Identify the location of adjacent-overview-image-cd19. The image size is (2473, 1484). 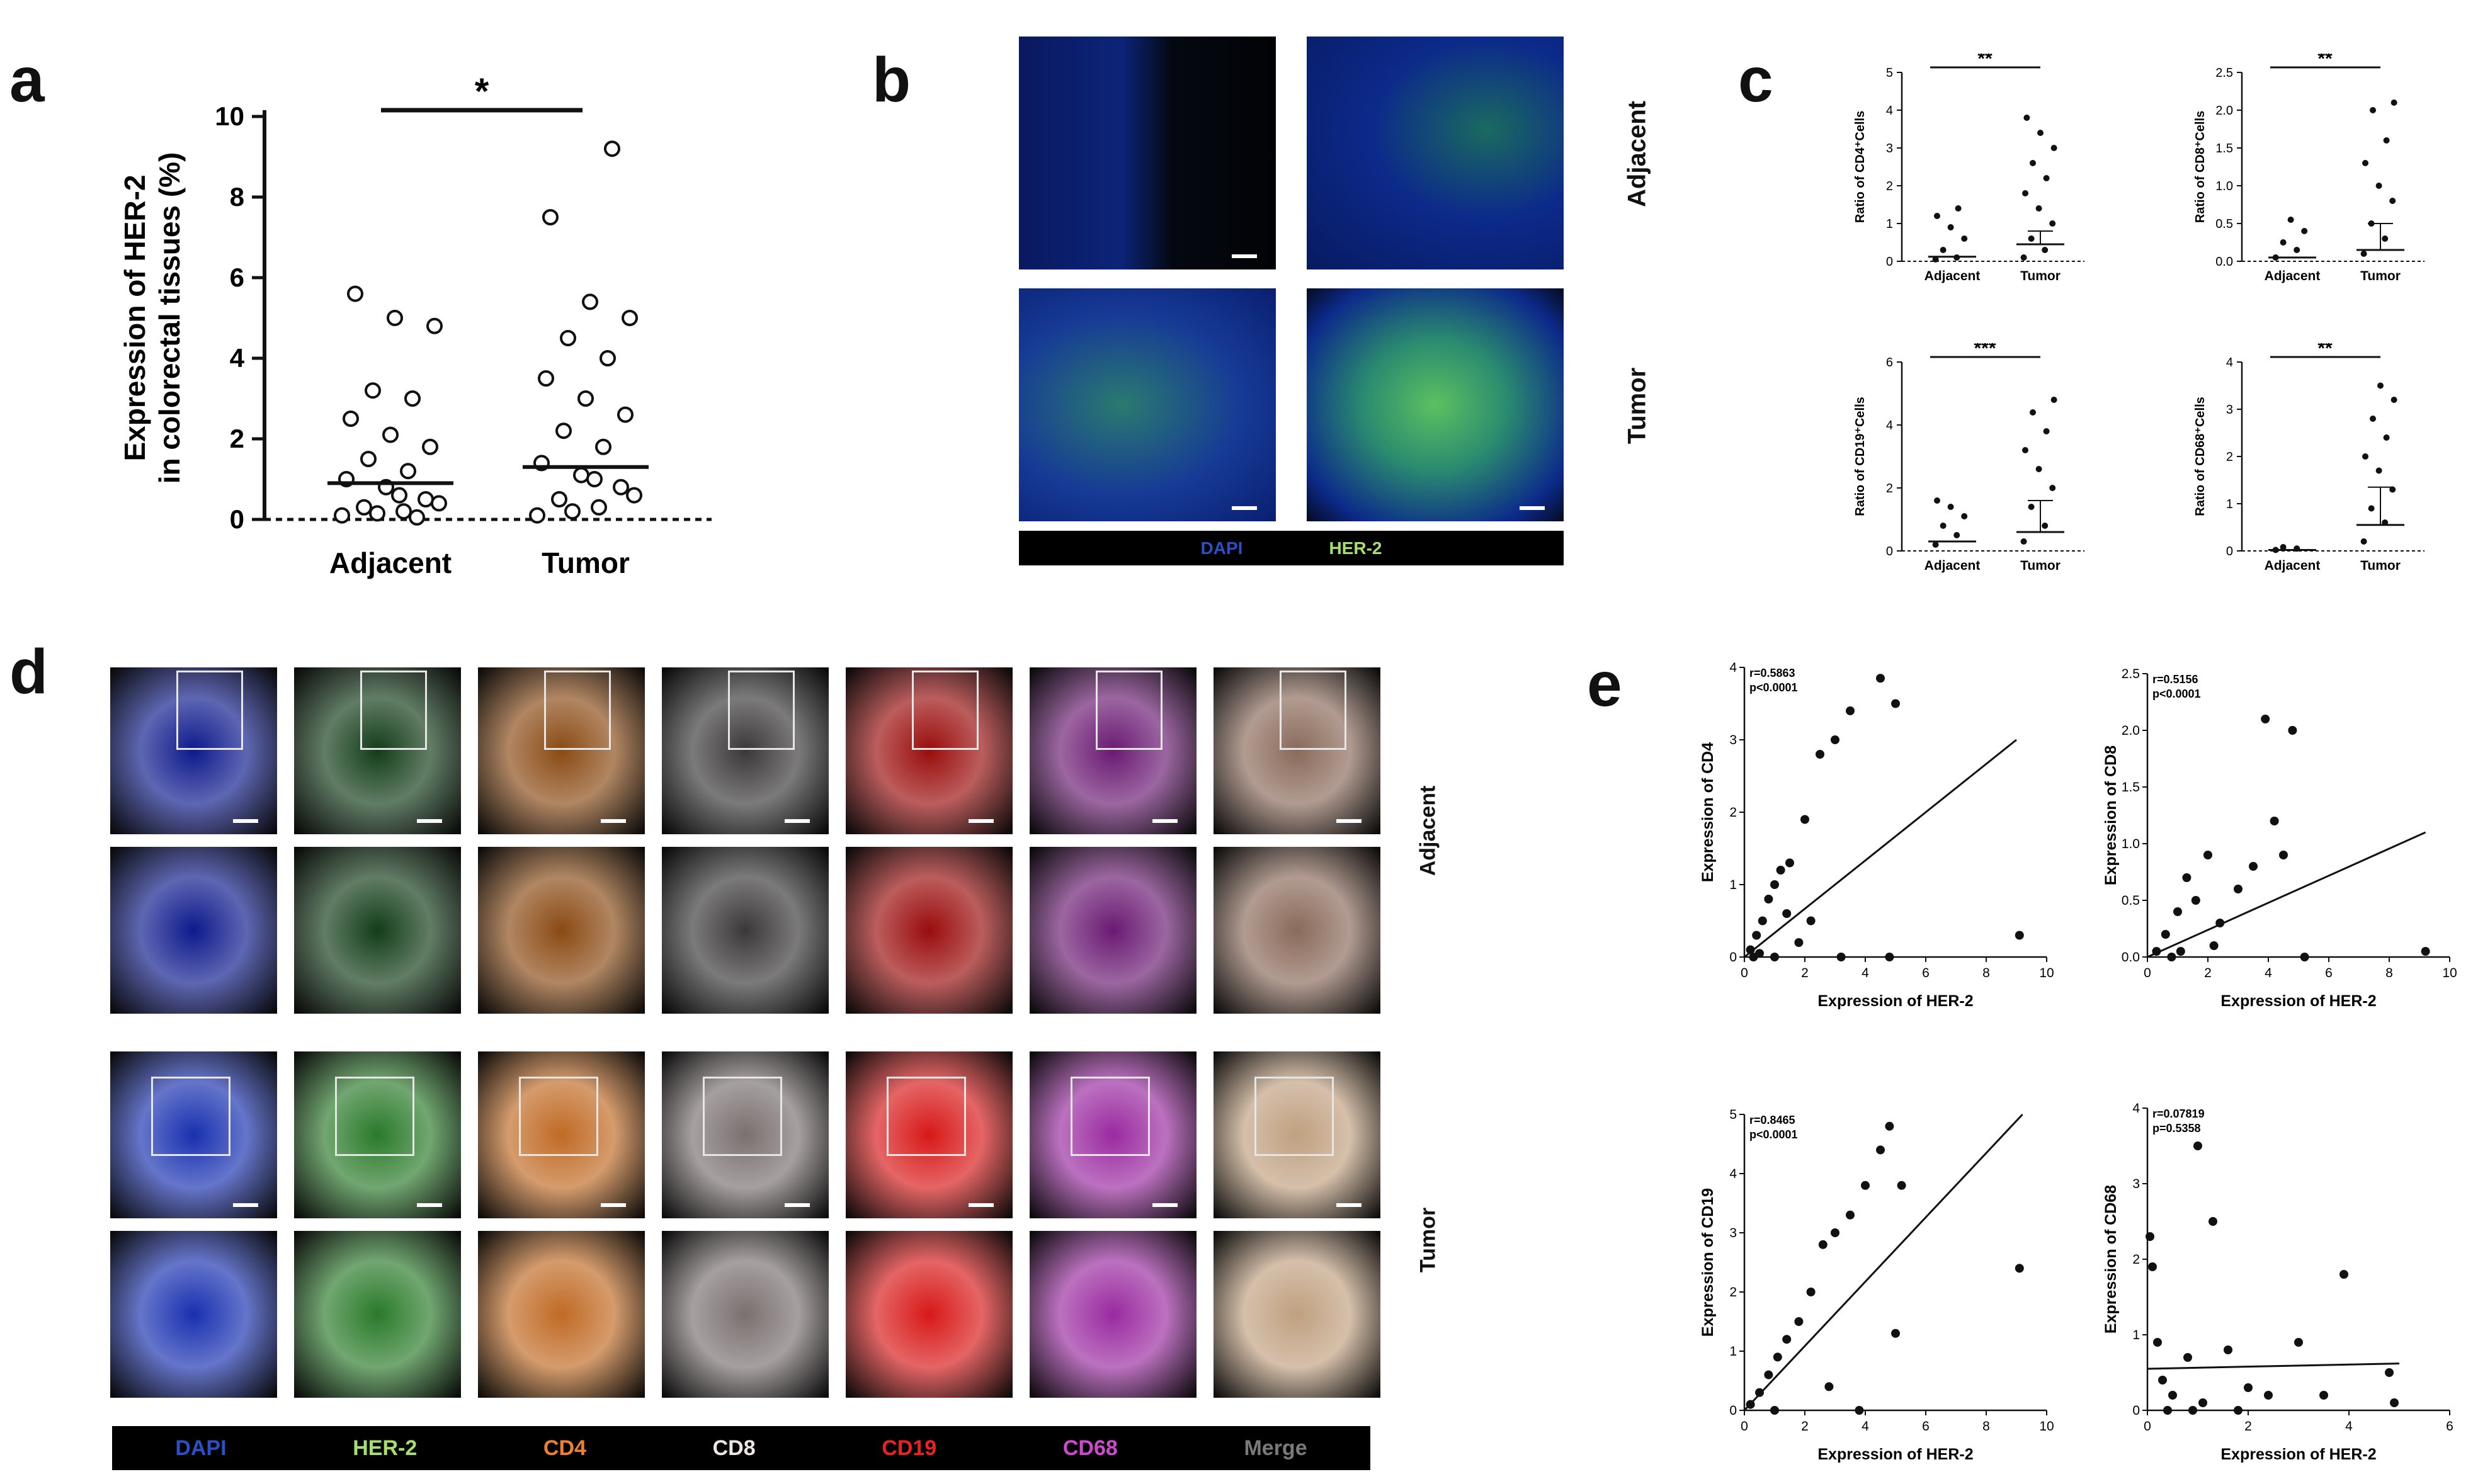
(929, 750).